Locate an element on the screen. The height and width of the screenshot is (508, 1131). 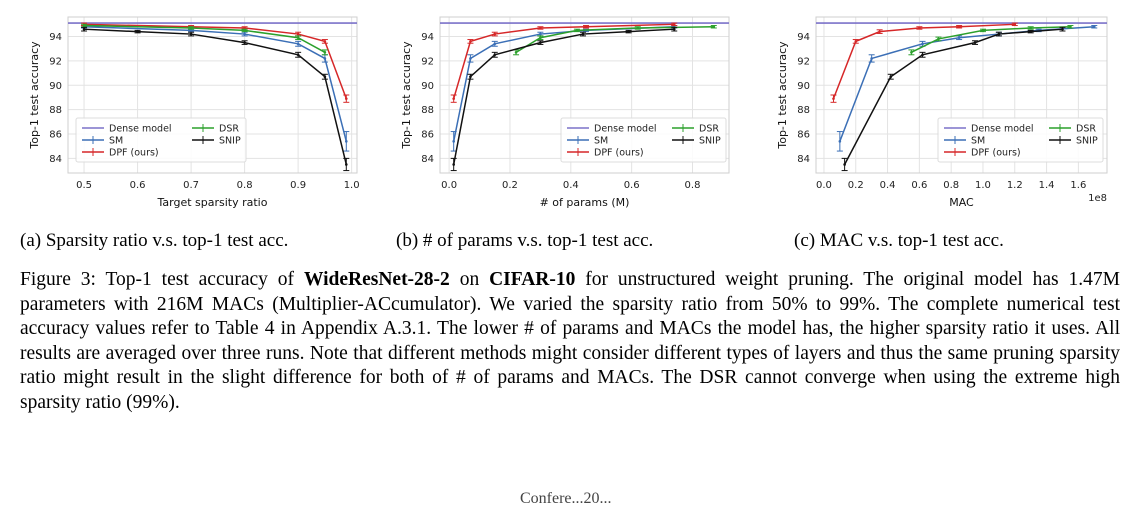
legend-label: SNIP is located at coordinates (230, 141).